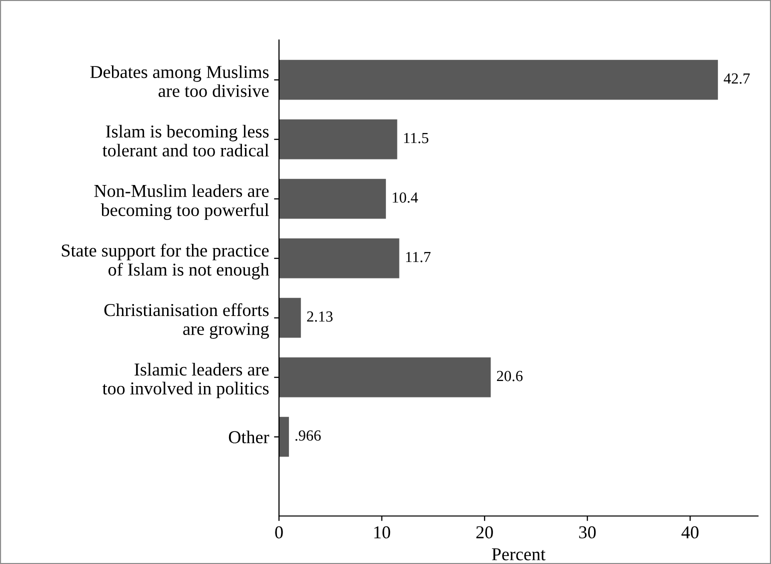  What do you see at coordinates (382, 532) in the screenshot?
I see `x-tick-label: 10` at bounding box center [382, 532].